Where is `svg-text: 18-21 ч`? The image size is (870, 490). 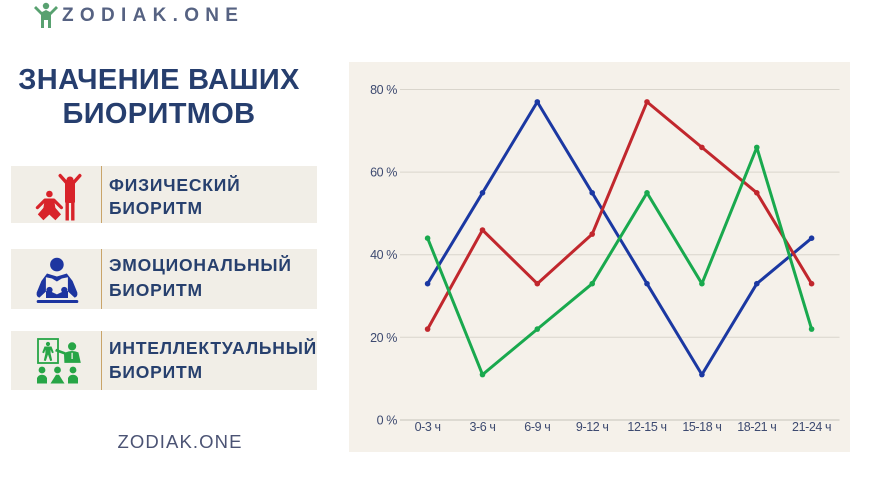
svg-text: 18-21 ч is located at coordinates (756, 427).